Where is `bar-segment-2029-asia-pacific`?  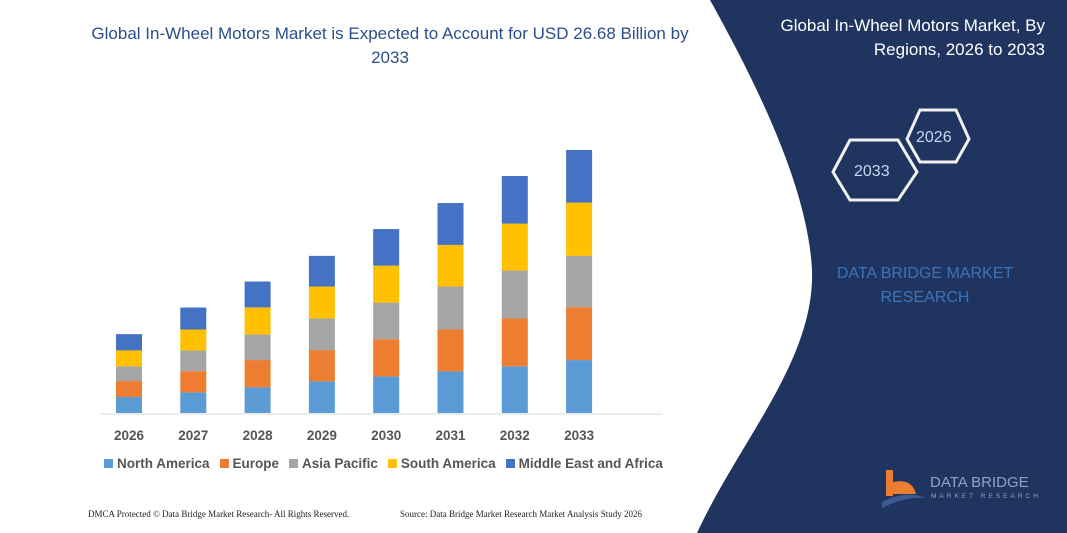
bar-segment-2029-asia-pacific is located at coordinates (321, 334).